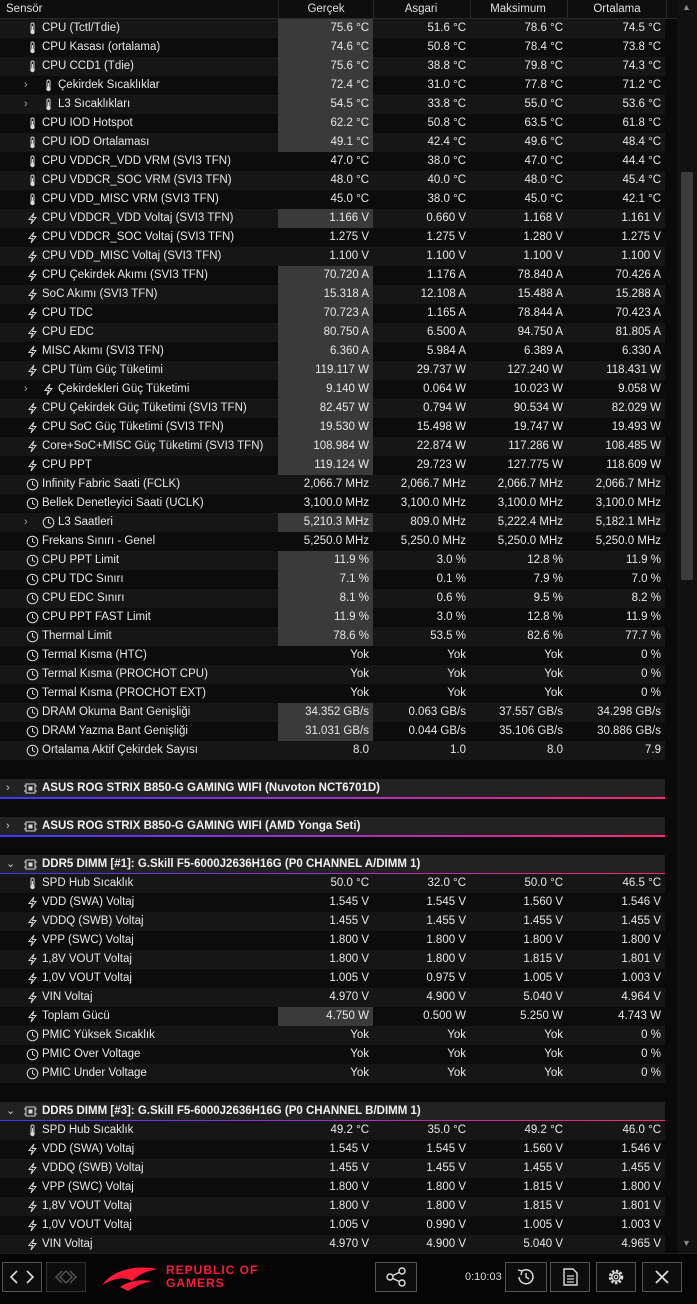 The image size is (697, 1304). Describe the element at coordinates (332, 598) in the screenshot. I see `table-row: CPU EDC Sınırı 8.1 % 0.6 % 9.5 % 8.2 %` at that location.